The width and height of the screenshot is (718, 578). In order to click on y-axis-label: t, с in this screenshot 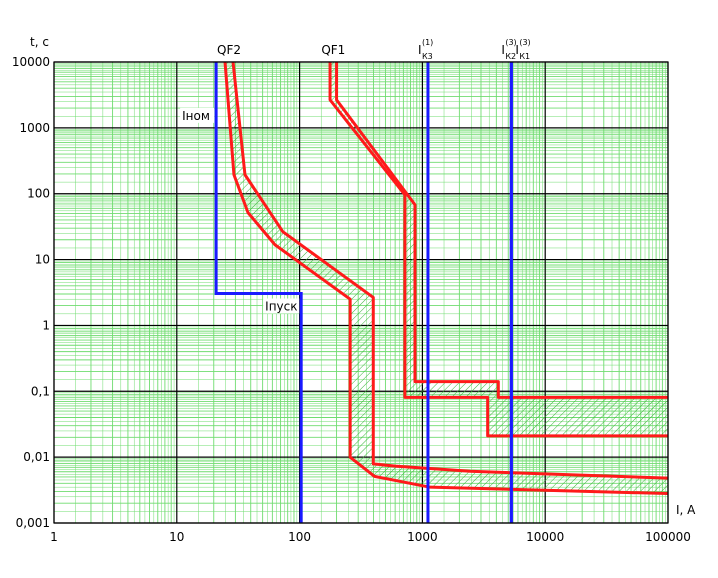, I will do `click(39, 42)`.